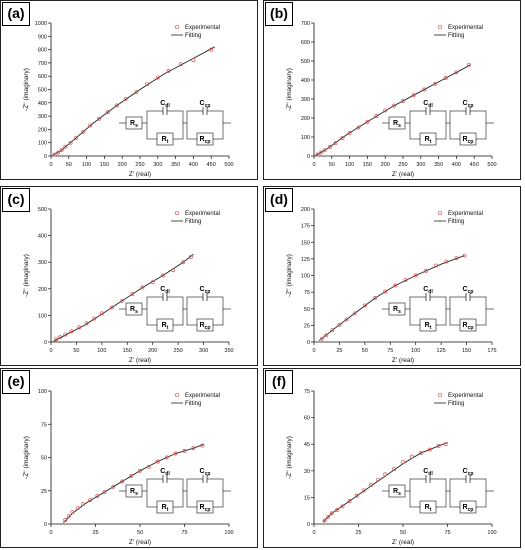  I want to click on panel-label: (d), so click(279, 200).